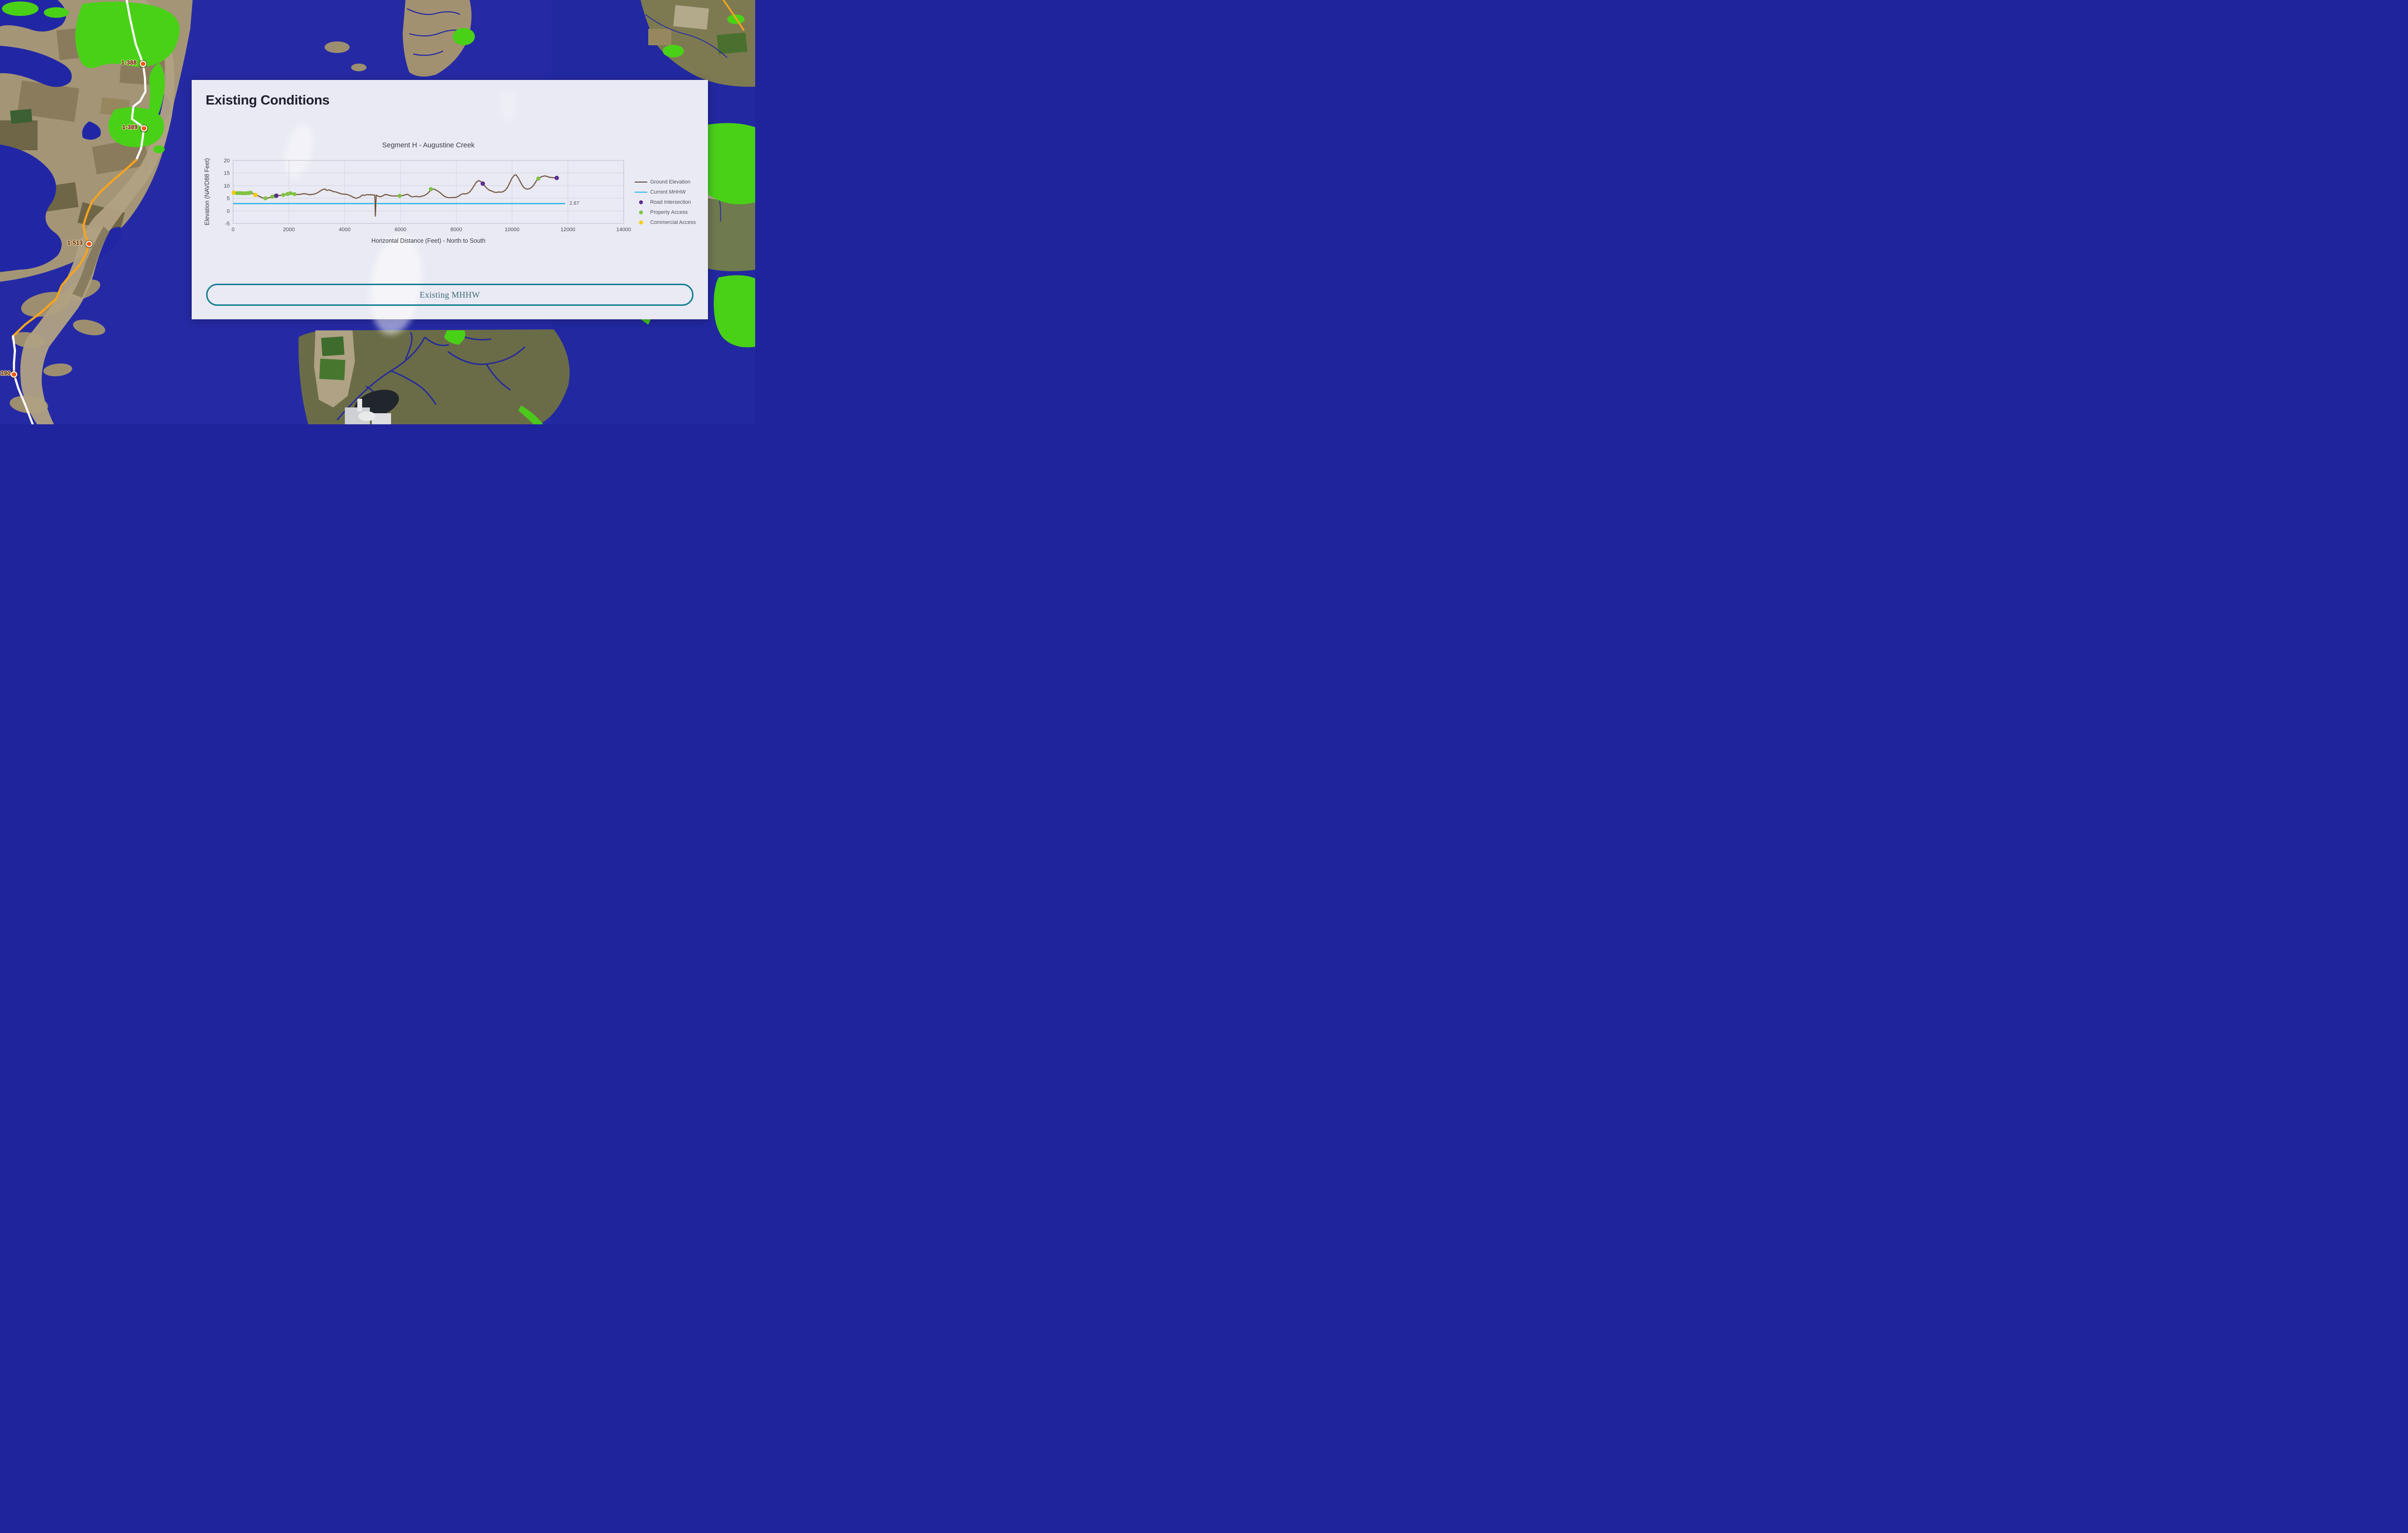 The width and height of the screenshot is (2408, 1533). I want to click on svg-text: 15, so click(227, 173).